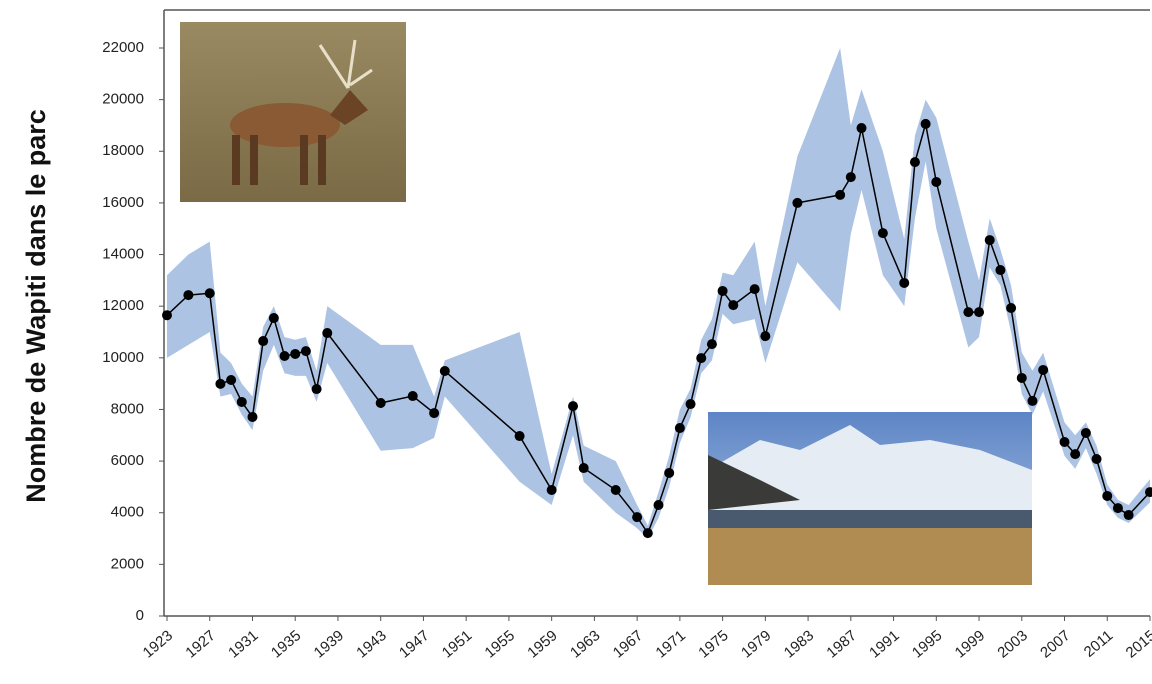 The image size is (1152, 684). Describe the element at coordinates (123, 202) in the screenshot. I see `y-tick-label: 16000` at that location.